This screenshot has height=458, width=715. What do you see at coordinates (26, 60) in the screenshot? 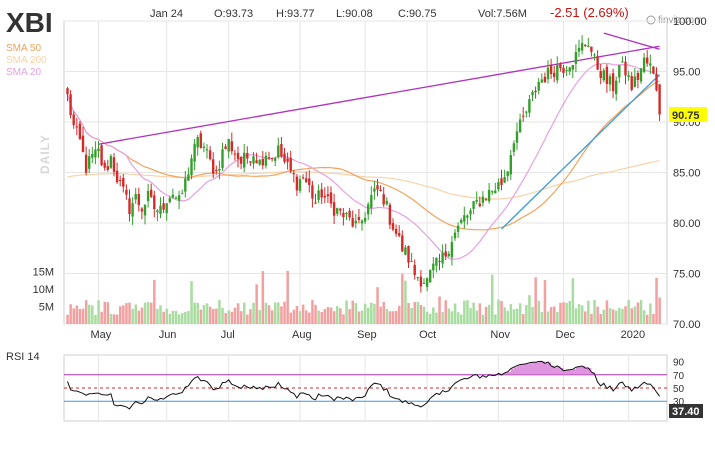
I see `legend-sma200: SMA 200` at bounding box center [26, 60].